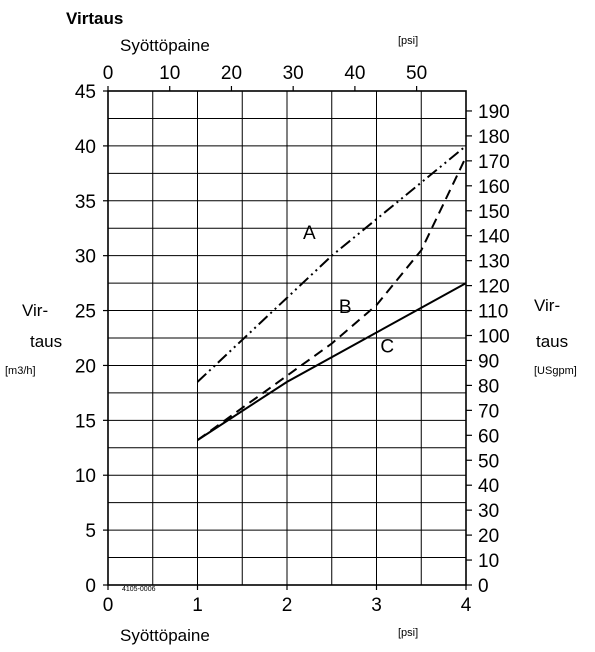  What do you see at coordinates (90, 531) in the screenshot?
I see `left-tick-label: 5` at bounding box center [90, 531].